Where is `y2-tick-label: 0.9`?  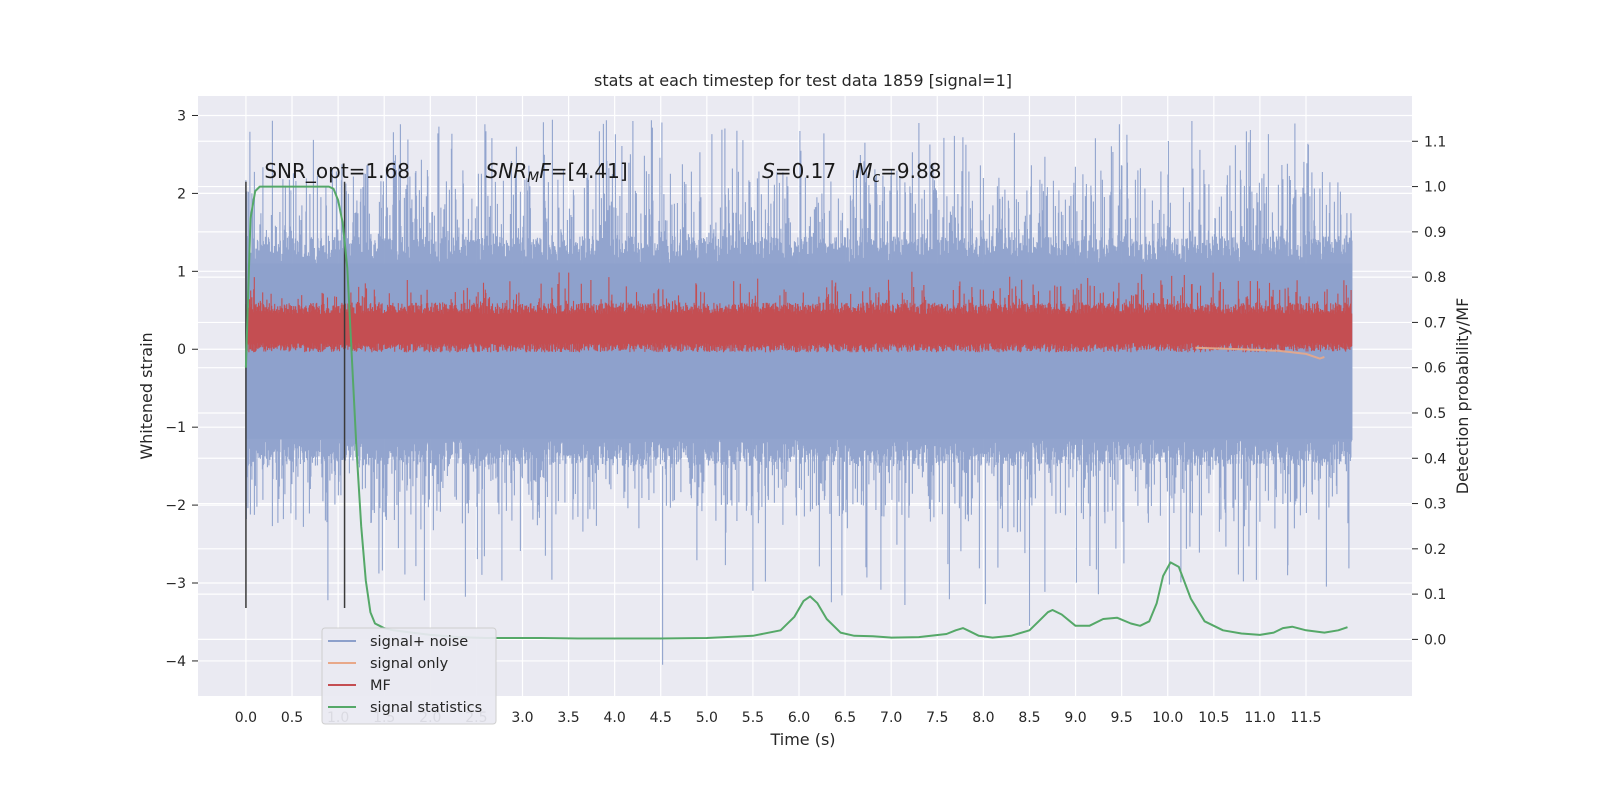 y2-tick-label: 0.9 is located at coordinates (1435, 233).